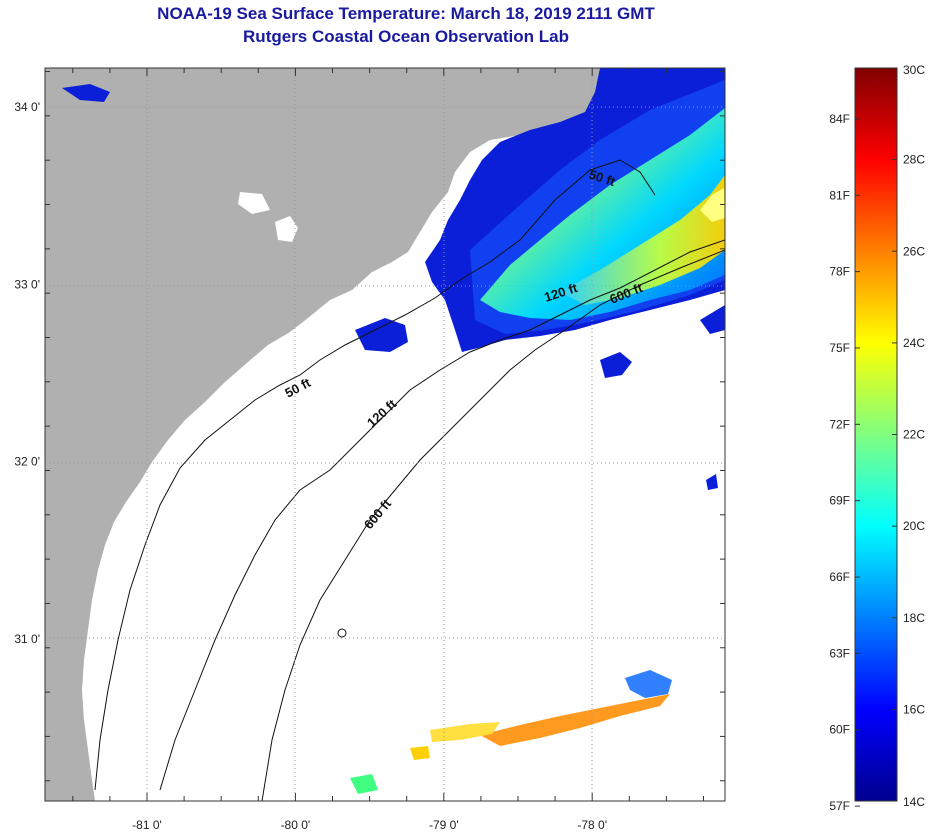 This screenshot has width=936, height=832. Describe the element at coordinates (575, 720) in the screenshot. I see `sst-south-streak` at that location.